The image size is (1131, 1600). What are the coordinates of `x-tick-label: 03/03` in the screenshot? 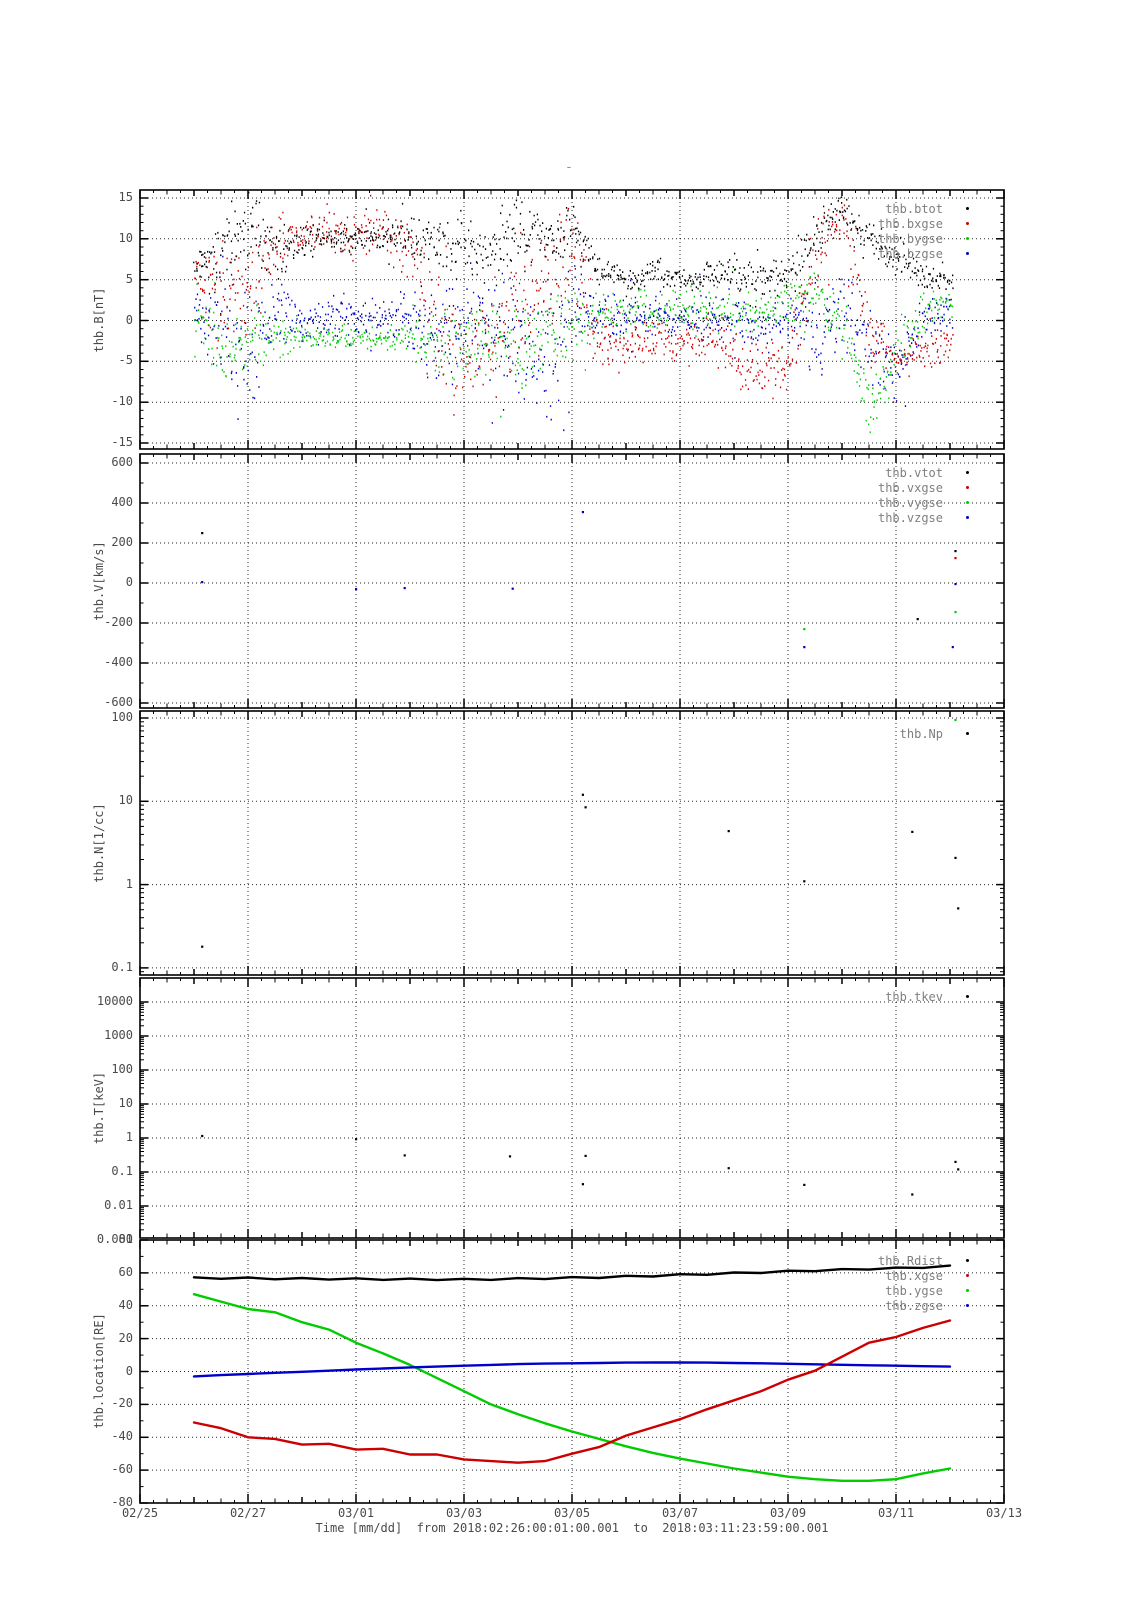 It's located at (464, 1513).